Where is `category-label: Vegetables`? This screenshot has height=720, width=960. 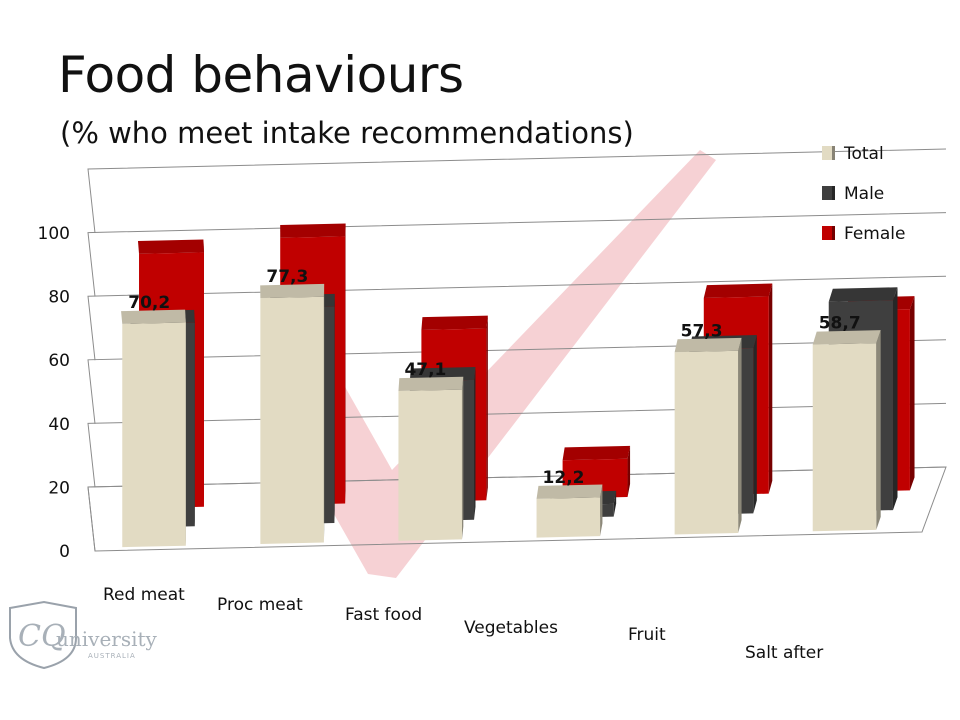 category-label: Vegetables is located at coordinates (511, 628).